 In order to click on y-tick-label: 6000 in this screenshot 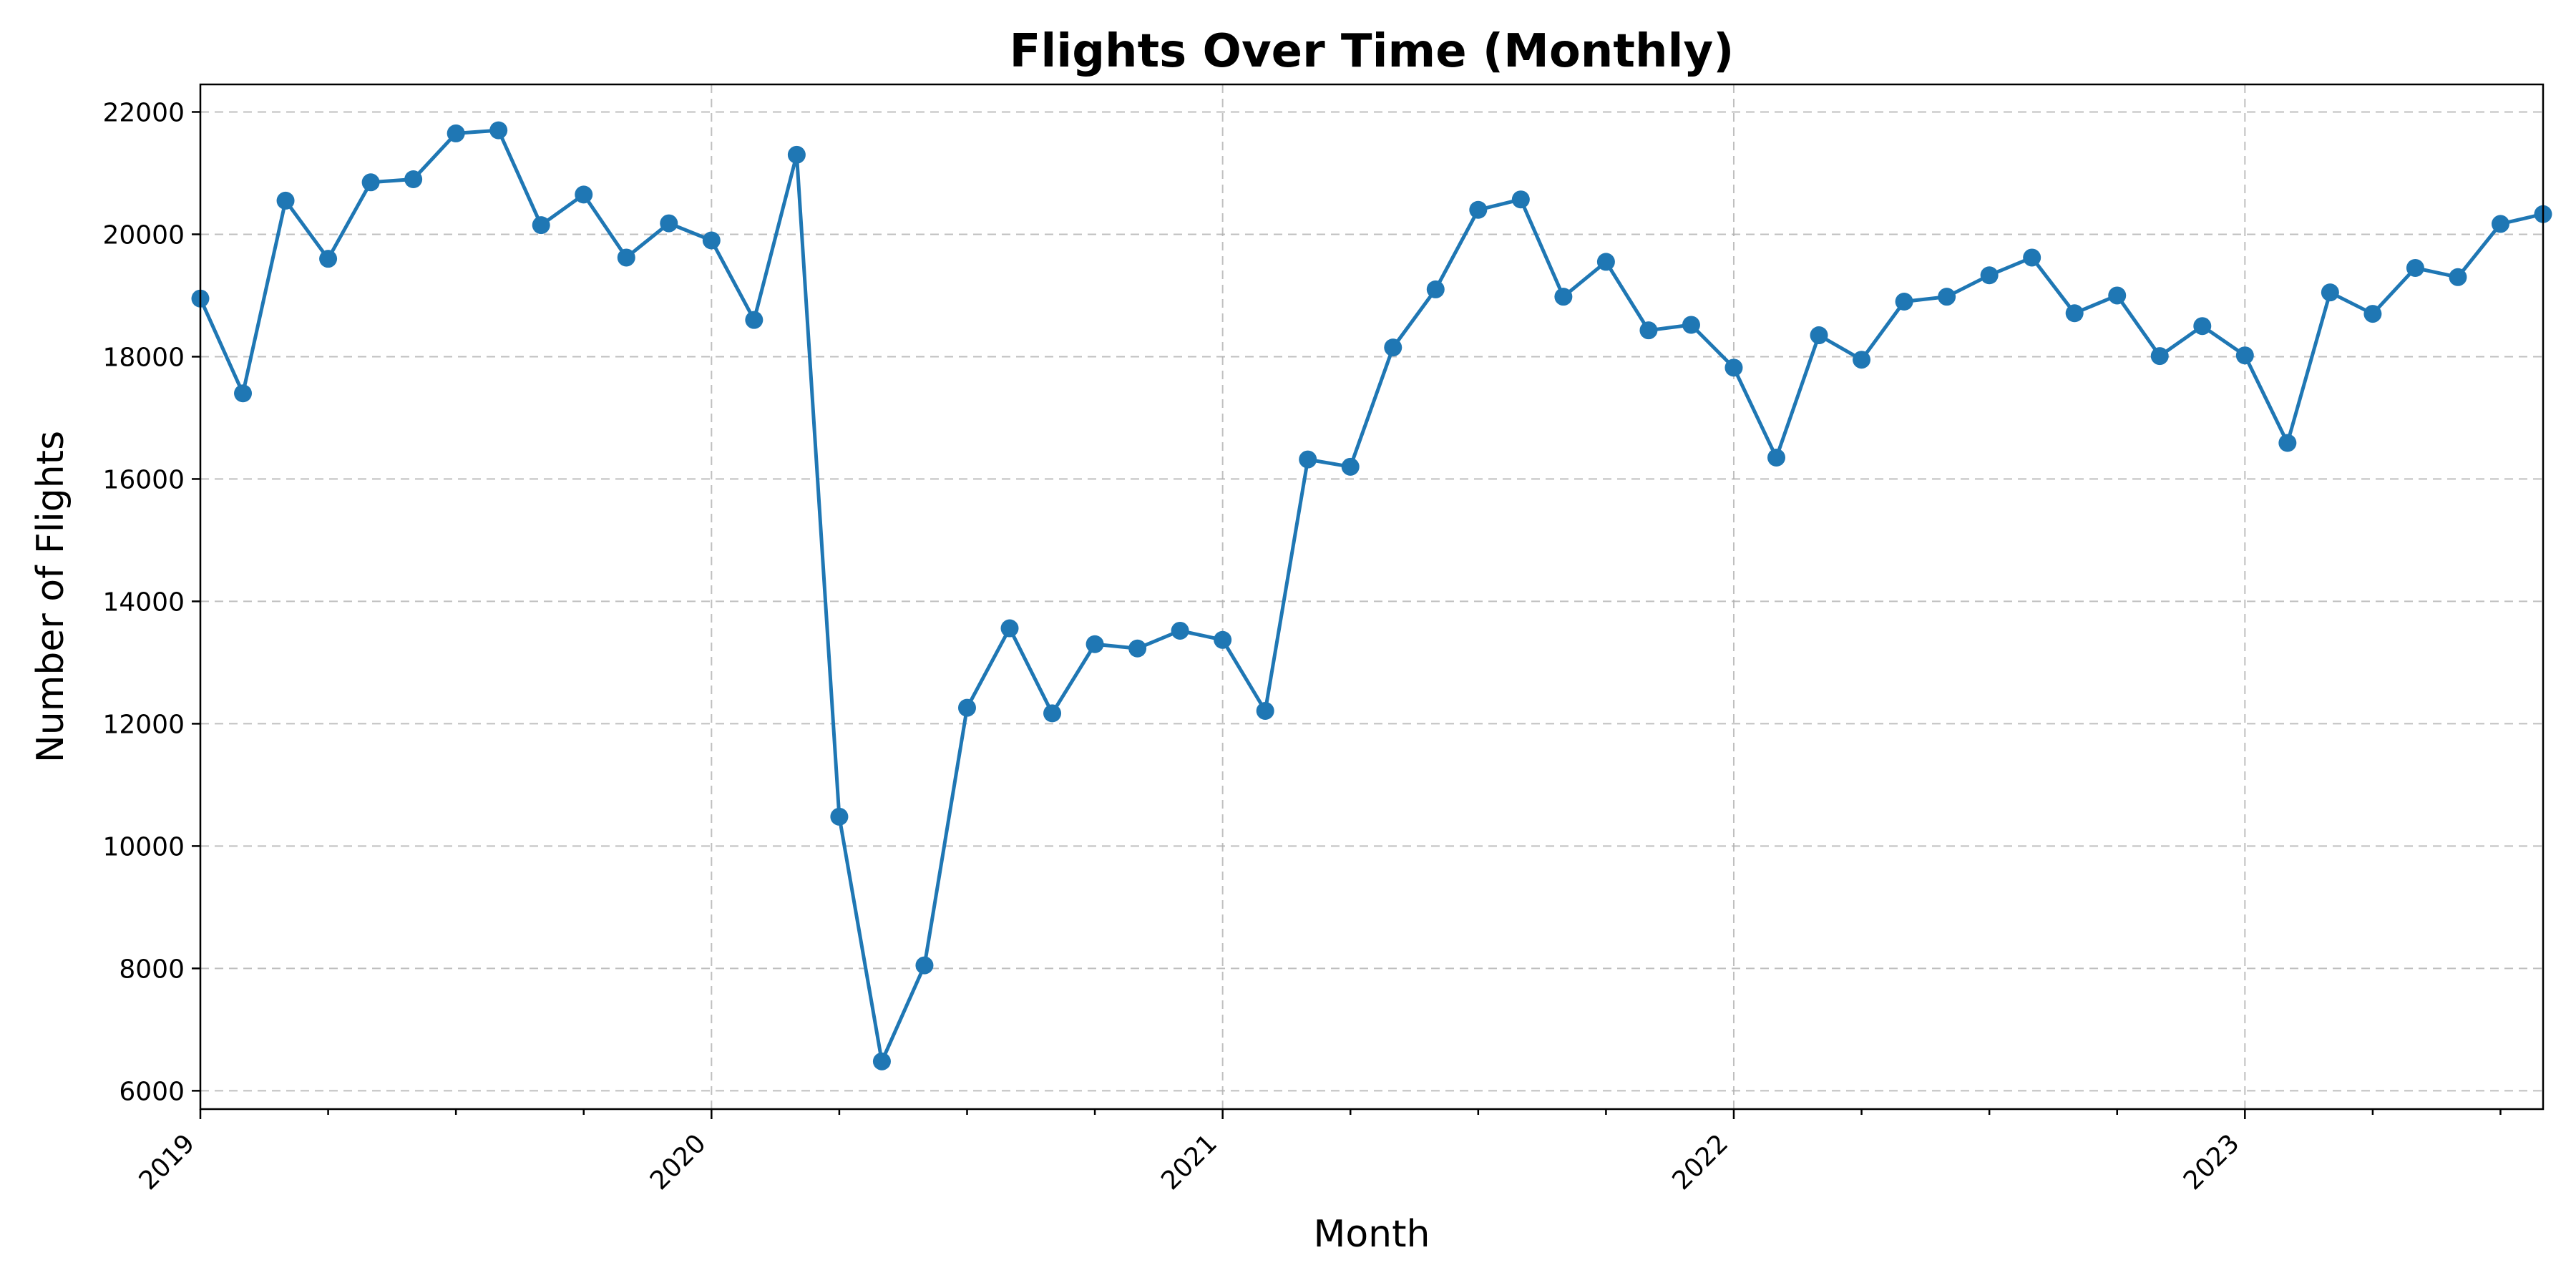, I will do `click(152, 1091)`.